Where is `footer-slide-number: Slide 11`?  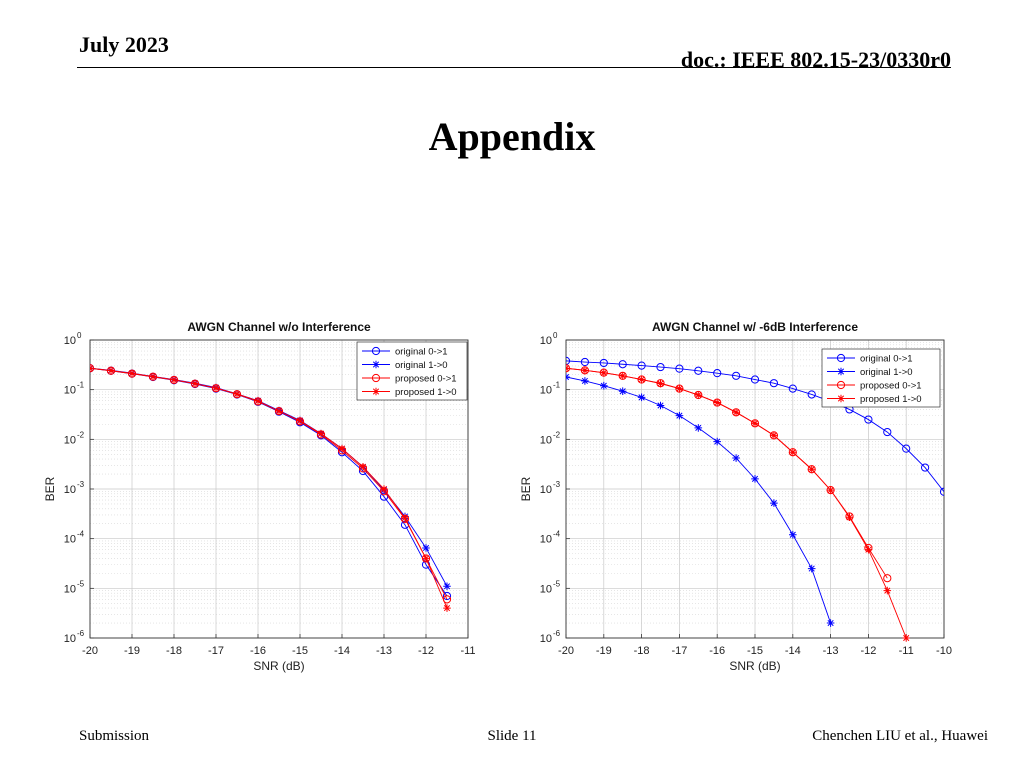 footer-slide-number: Slide 11 is located at coordinates (512, 736).